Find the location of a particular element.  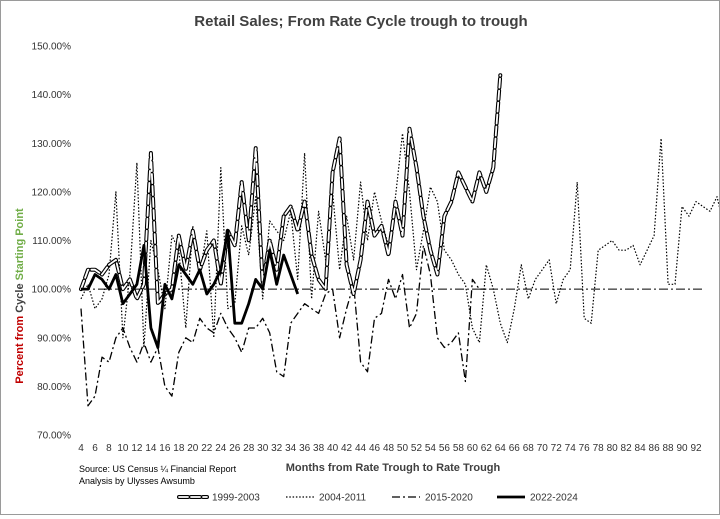

y-tick-label: 150.00% is located at coordinates (52, 47).